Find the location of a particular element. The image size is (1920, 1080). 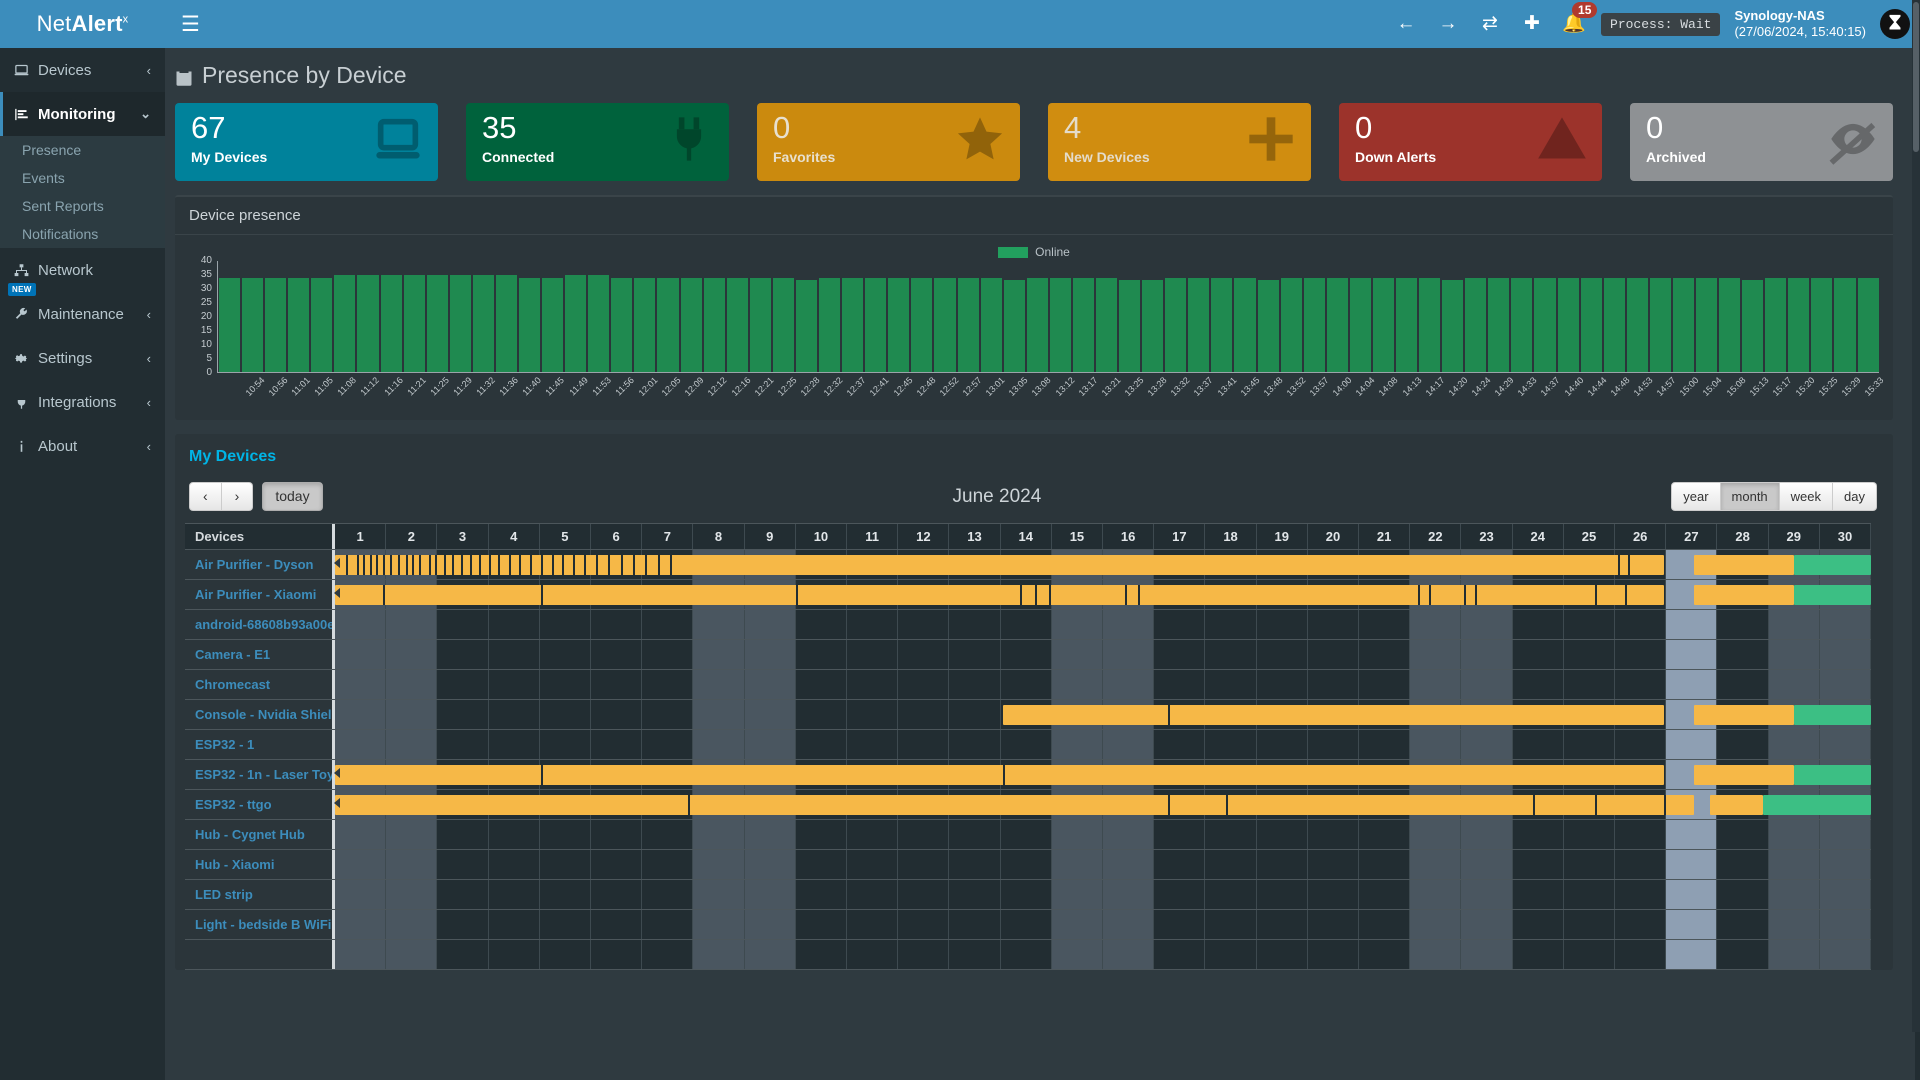

app-logo: NetAlertx is located at coordinates (82, 24).